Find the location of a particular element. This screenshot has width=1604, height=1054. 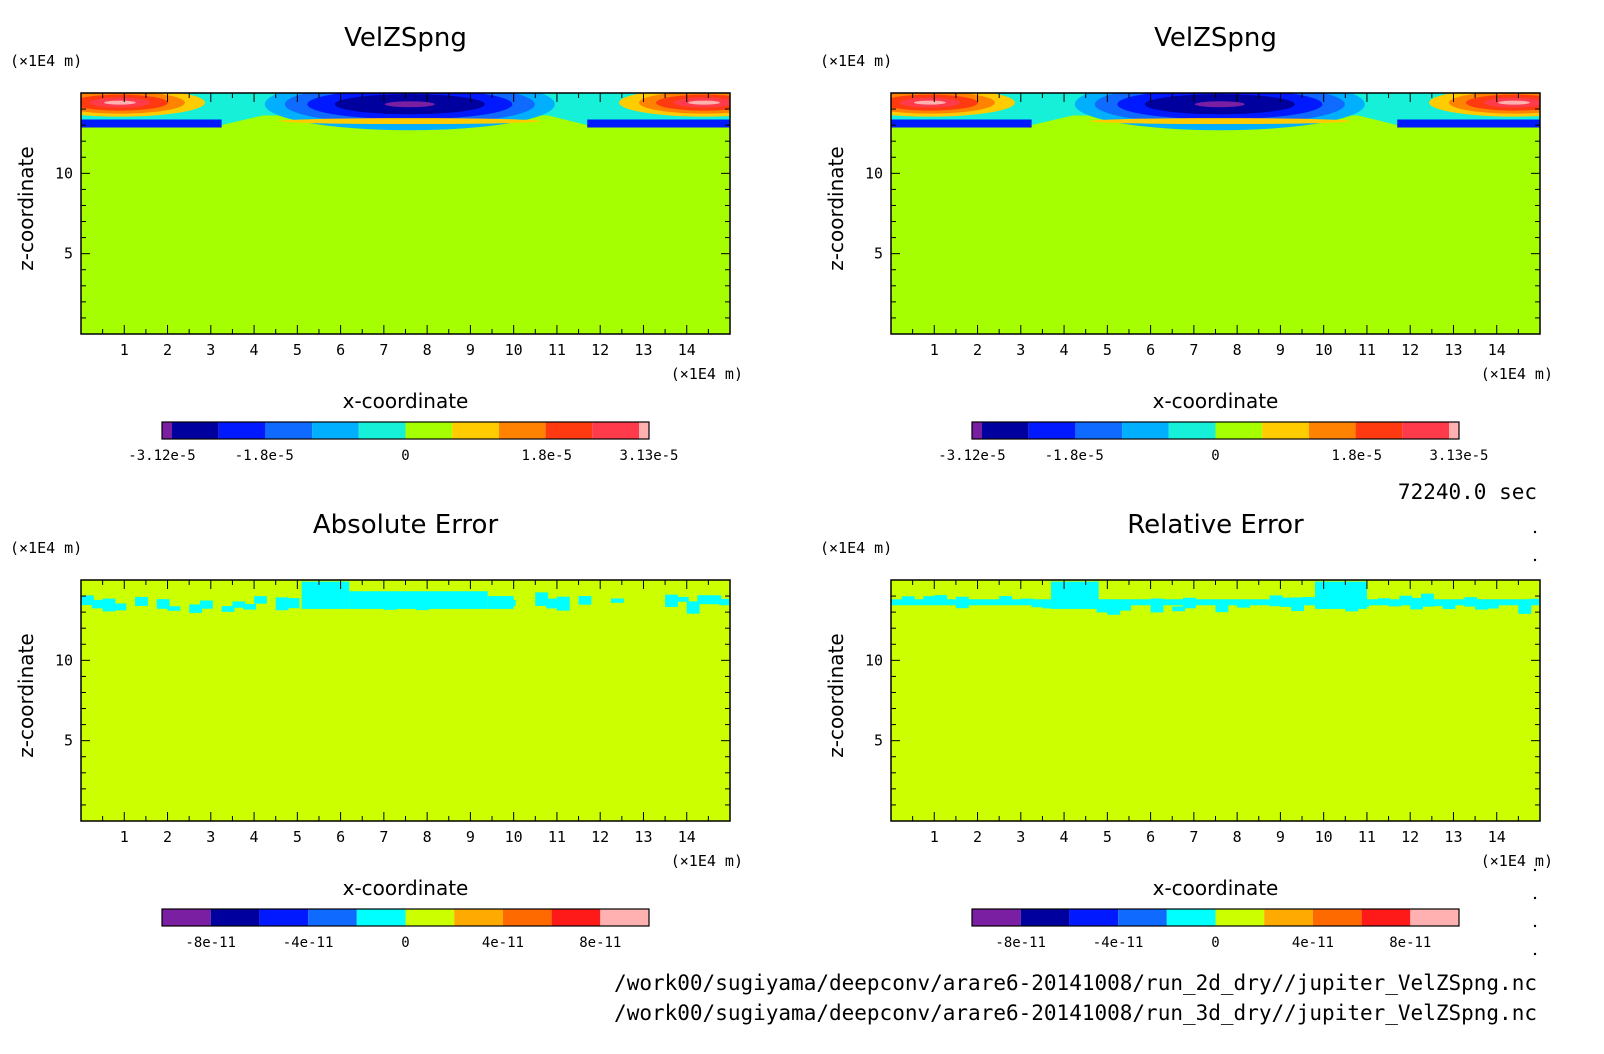

panel-title: Absolute Error is located at coordinates (406, 525).